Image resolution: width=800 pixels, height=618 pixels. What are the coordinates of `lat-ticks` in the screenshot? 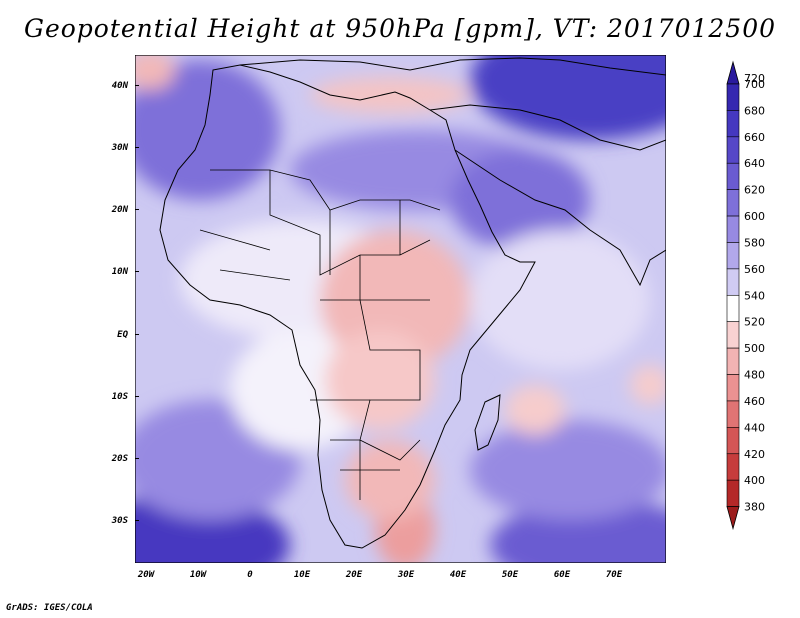 It's located at (137, 303).